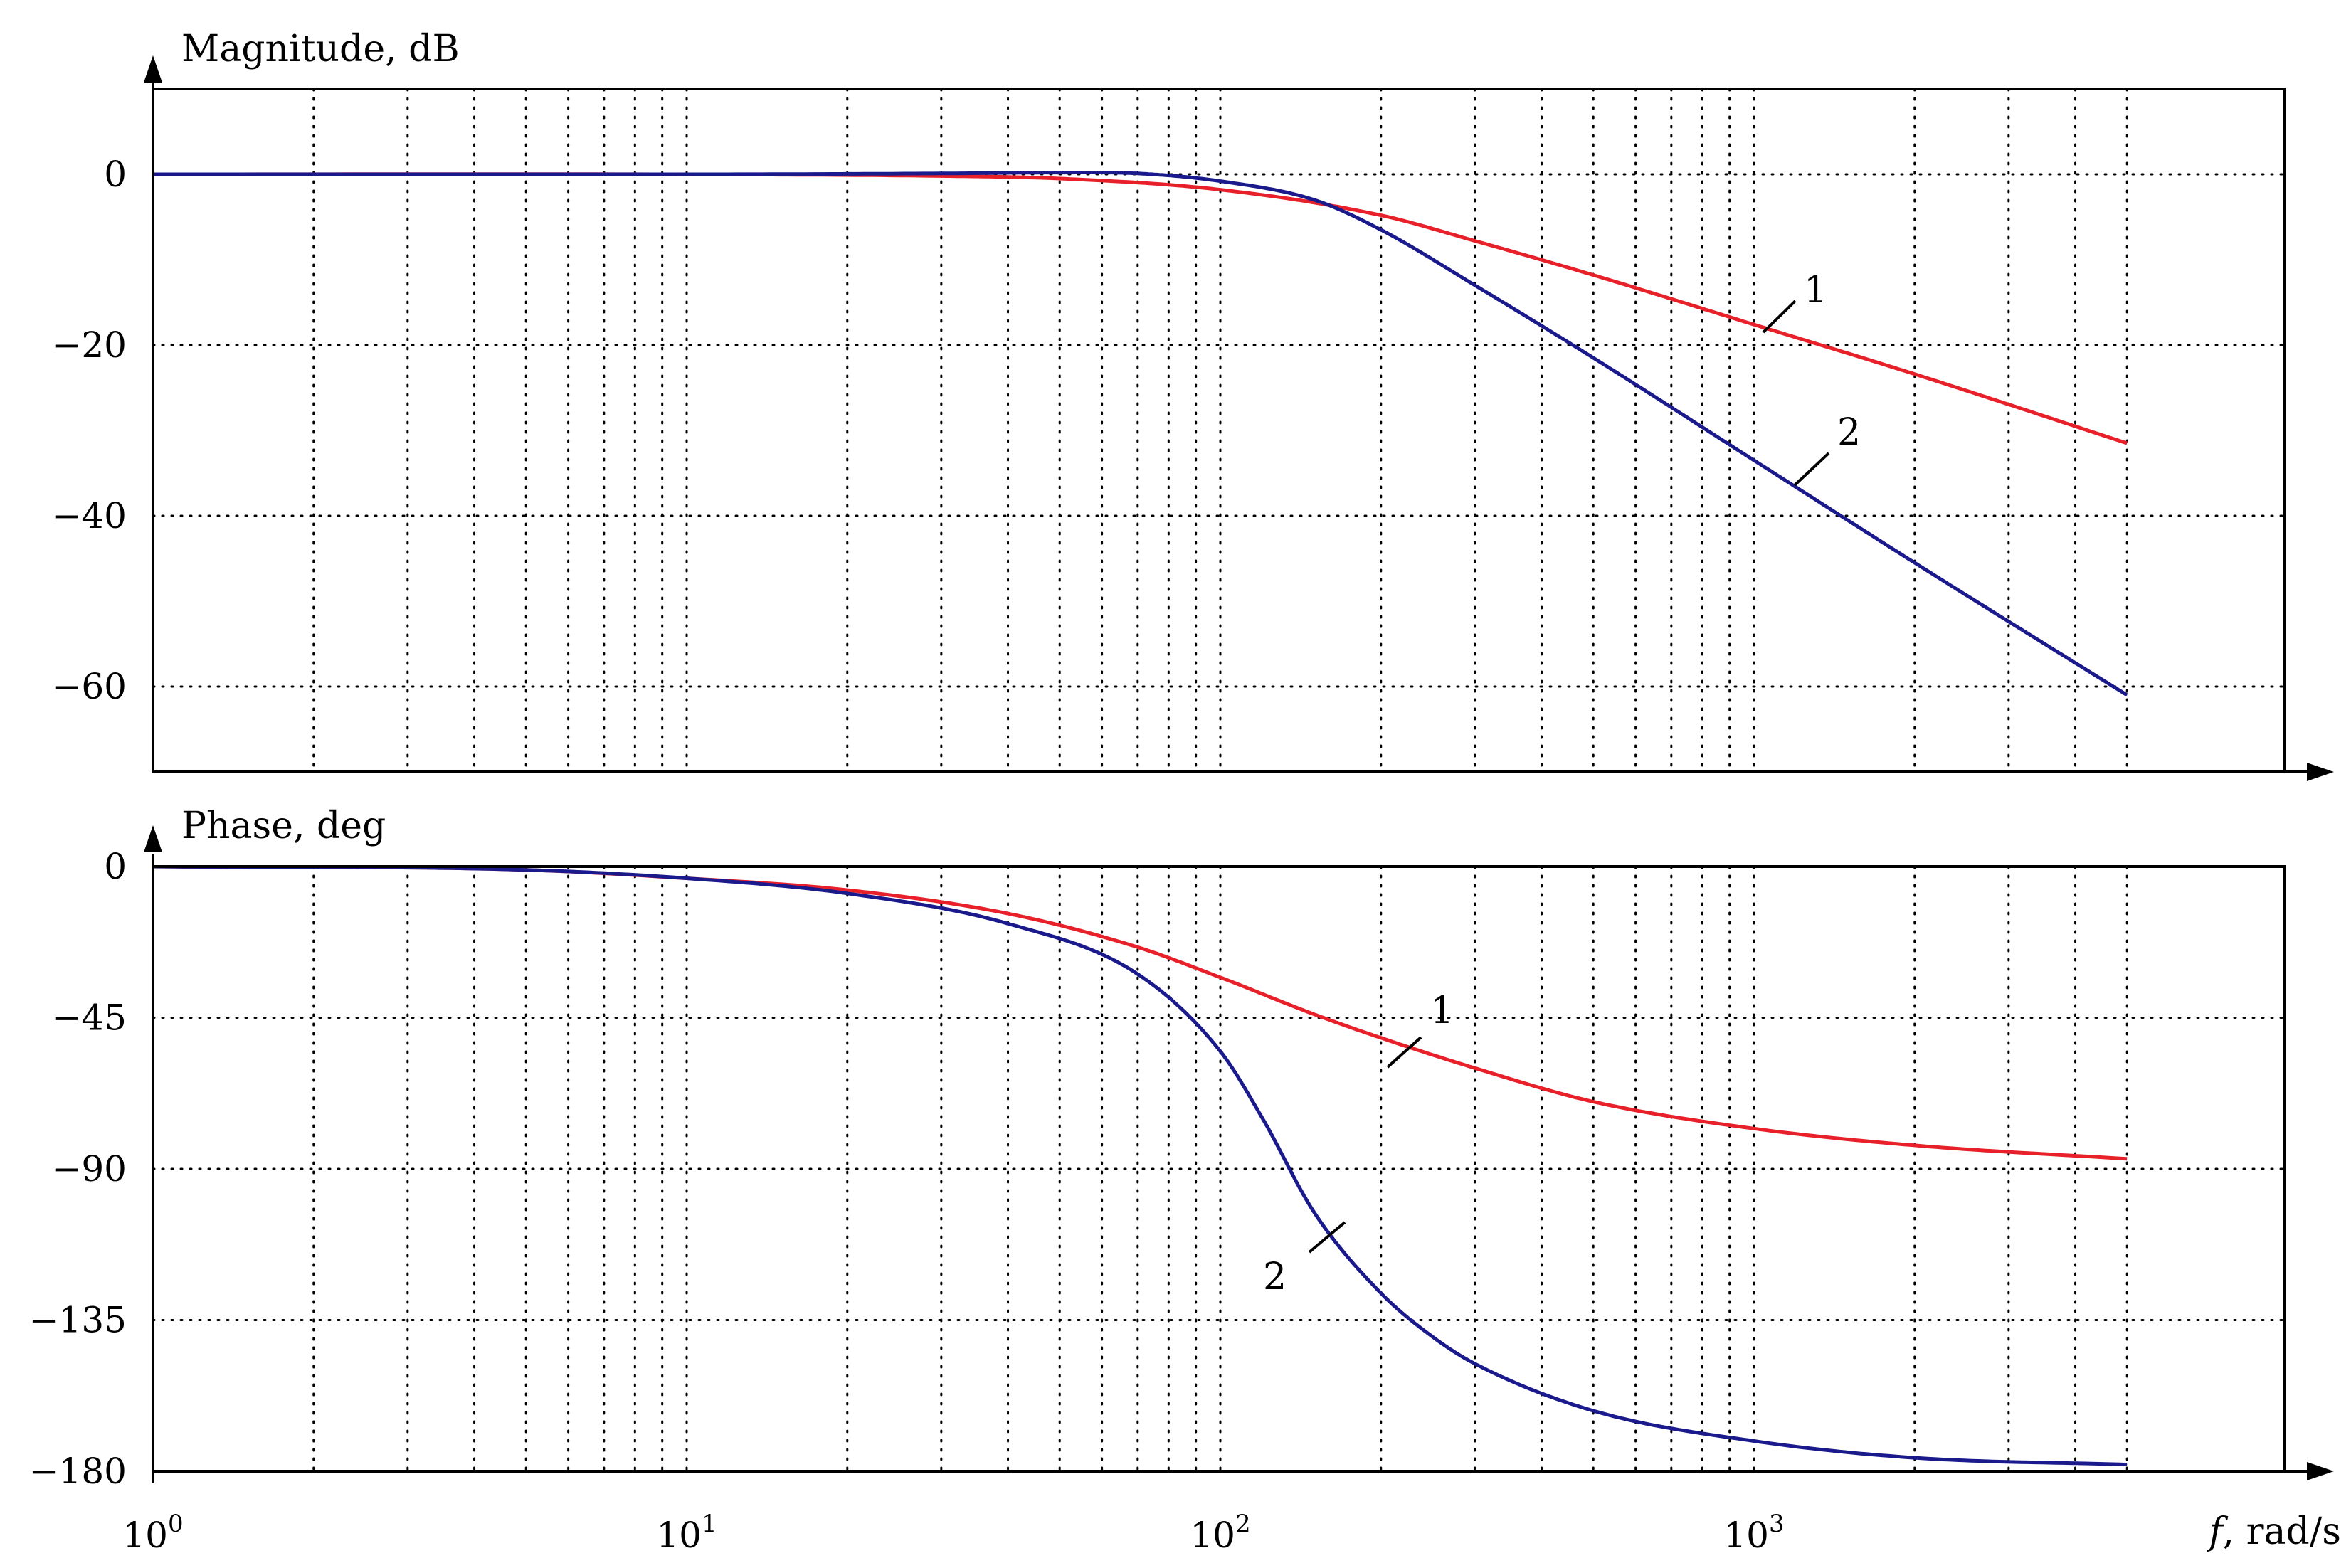 The width and height of the screenshot is (2351, 1568). I want to click on phase-annotation-2-label: 2, so click(1275, 1277).